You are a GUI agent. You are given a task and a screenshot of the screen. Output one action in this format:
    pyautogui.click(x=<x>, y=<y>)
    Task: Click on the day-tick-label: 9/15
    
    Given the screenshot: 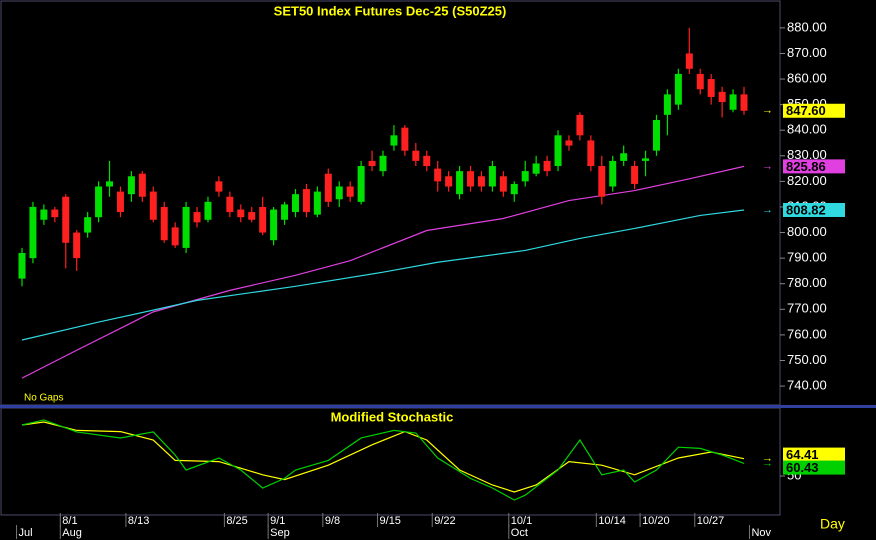 What is the action you would take?
    pyautogui.click(x=390, y=521)
    